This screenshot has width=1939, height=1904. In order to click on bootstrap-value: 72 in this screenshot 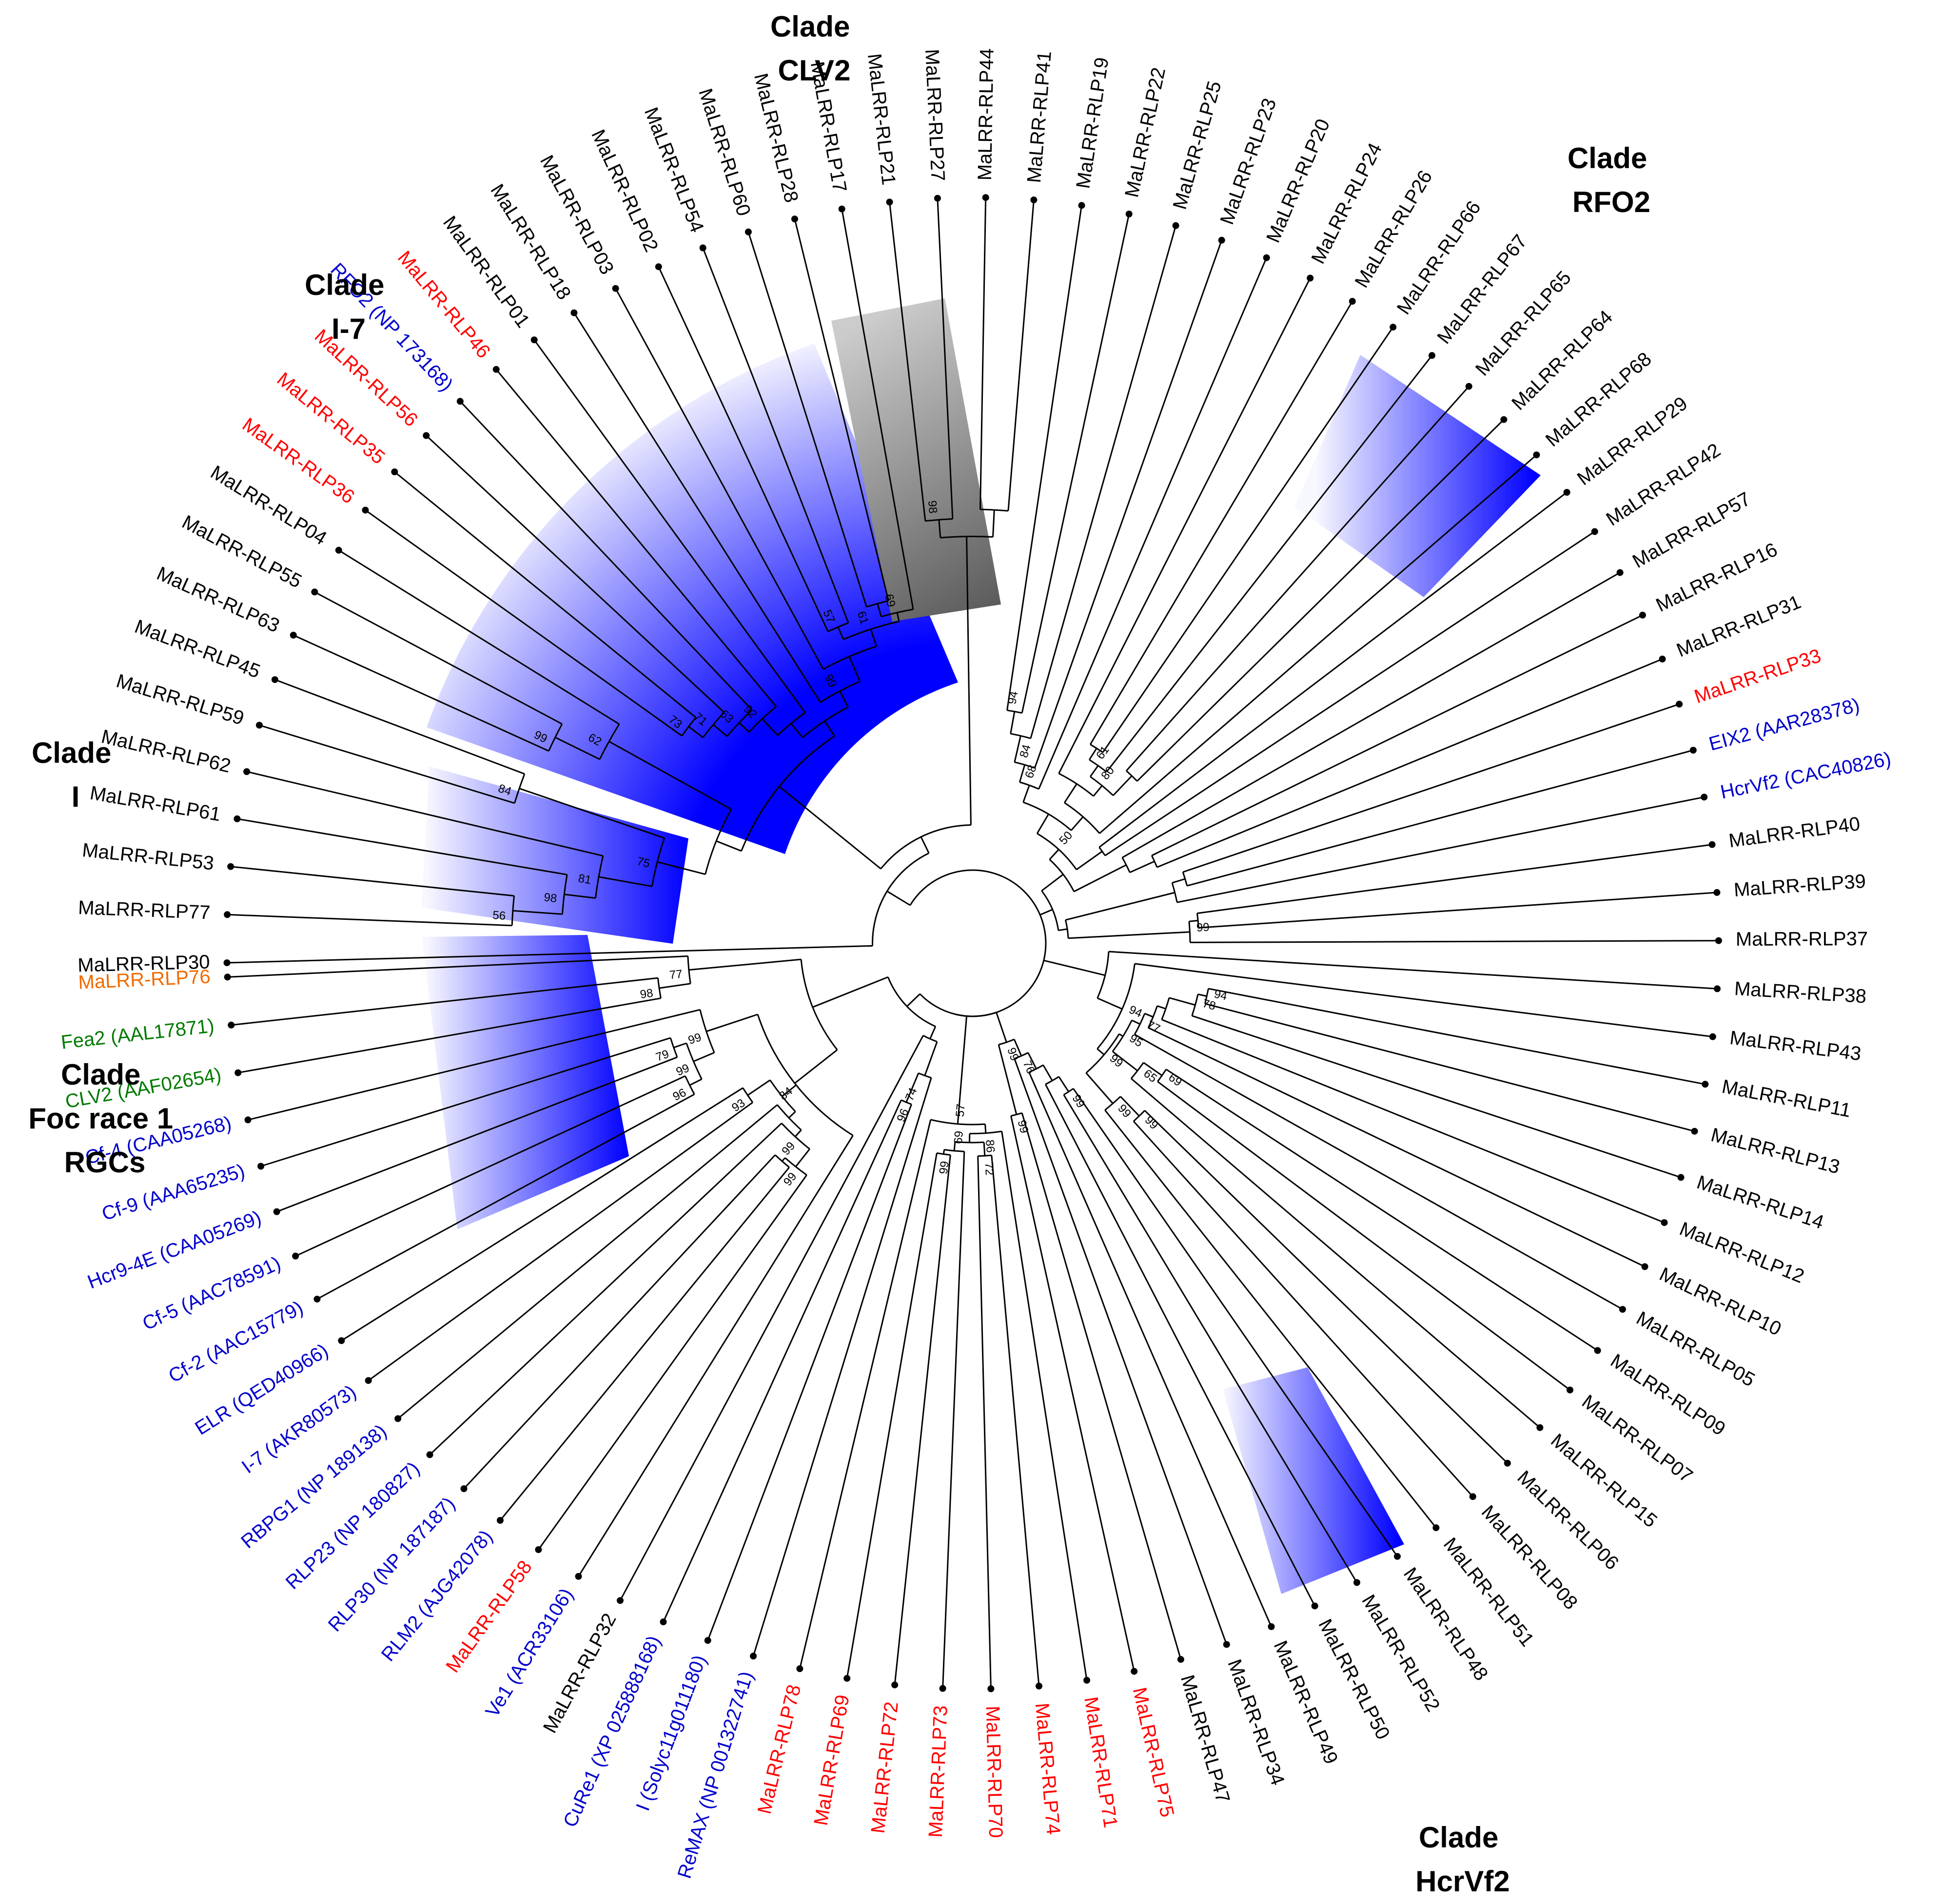, I will do `click(989, 1169)`.